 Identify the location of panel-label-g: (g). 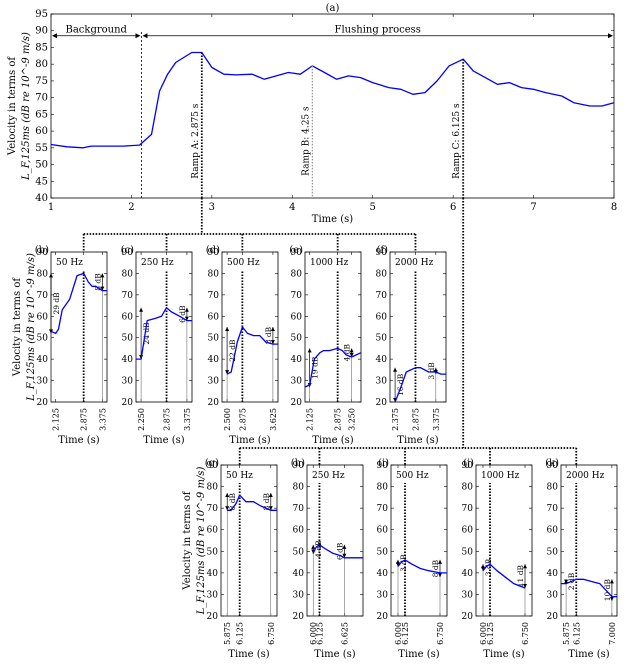
(212, 463).